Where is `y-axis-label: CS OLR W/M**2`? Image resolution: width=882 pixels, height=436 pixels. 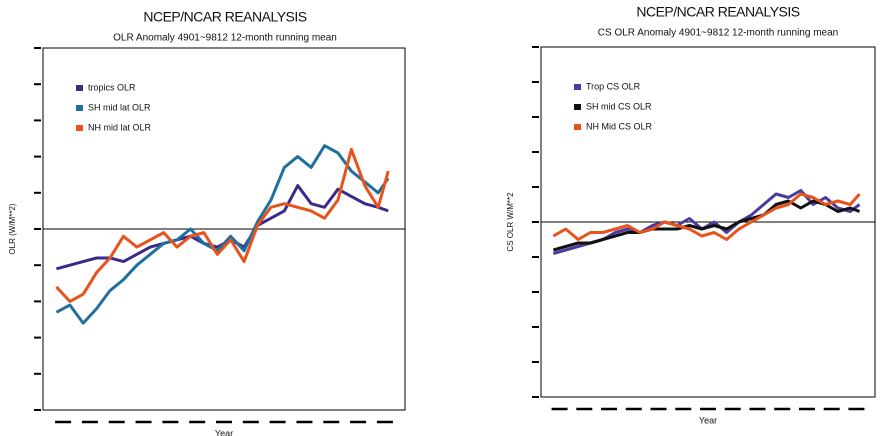
y-axis-label: CS OLR W/M**2 is located at coordinates (510, 222).